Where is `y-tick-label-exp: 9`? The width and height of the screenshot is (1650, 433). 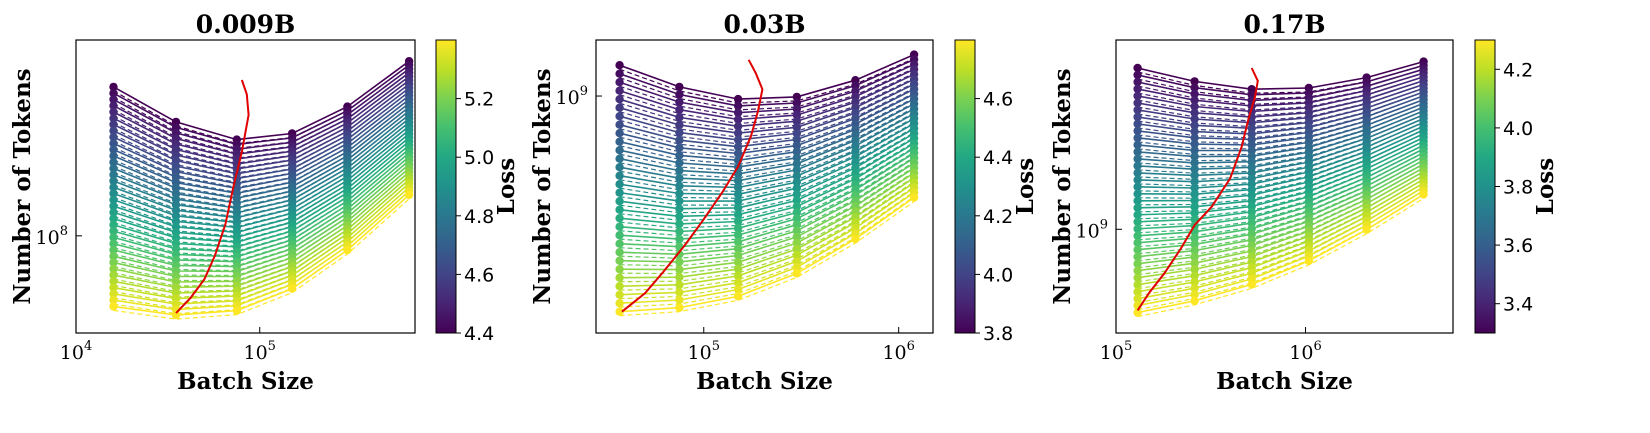 y-tick-label-exp: 9 is located at coordinates (1104, 224).